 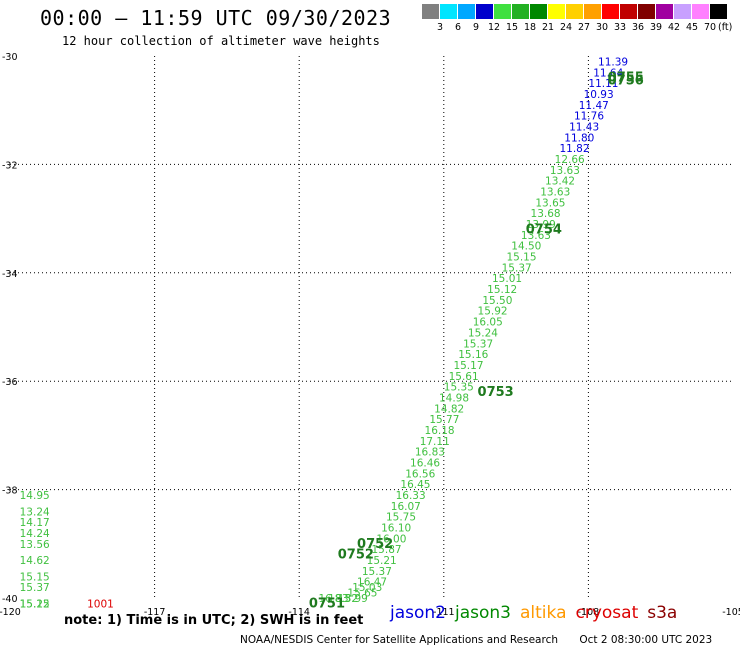 I want to click on satellite-legend: jason2 jason3 altika cryosat s3a, so click(x=538, y=613).